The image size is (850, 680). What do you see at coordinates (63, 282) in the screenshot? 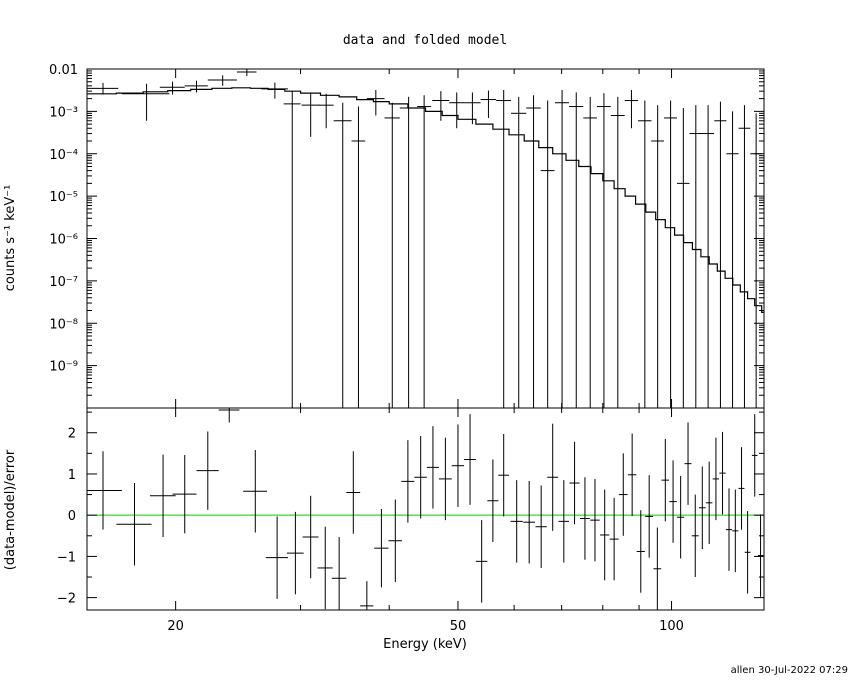
I see `y-tick-label: 10⁻⁷` at bounding box center [63, 282].